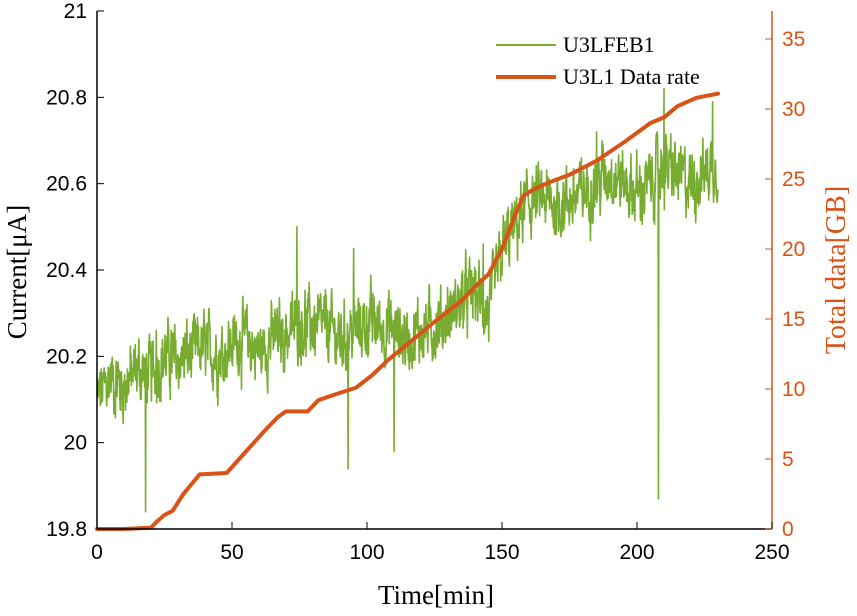  I want to click on x-tick-label: 200, so click(636, 552).